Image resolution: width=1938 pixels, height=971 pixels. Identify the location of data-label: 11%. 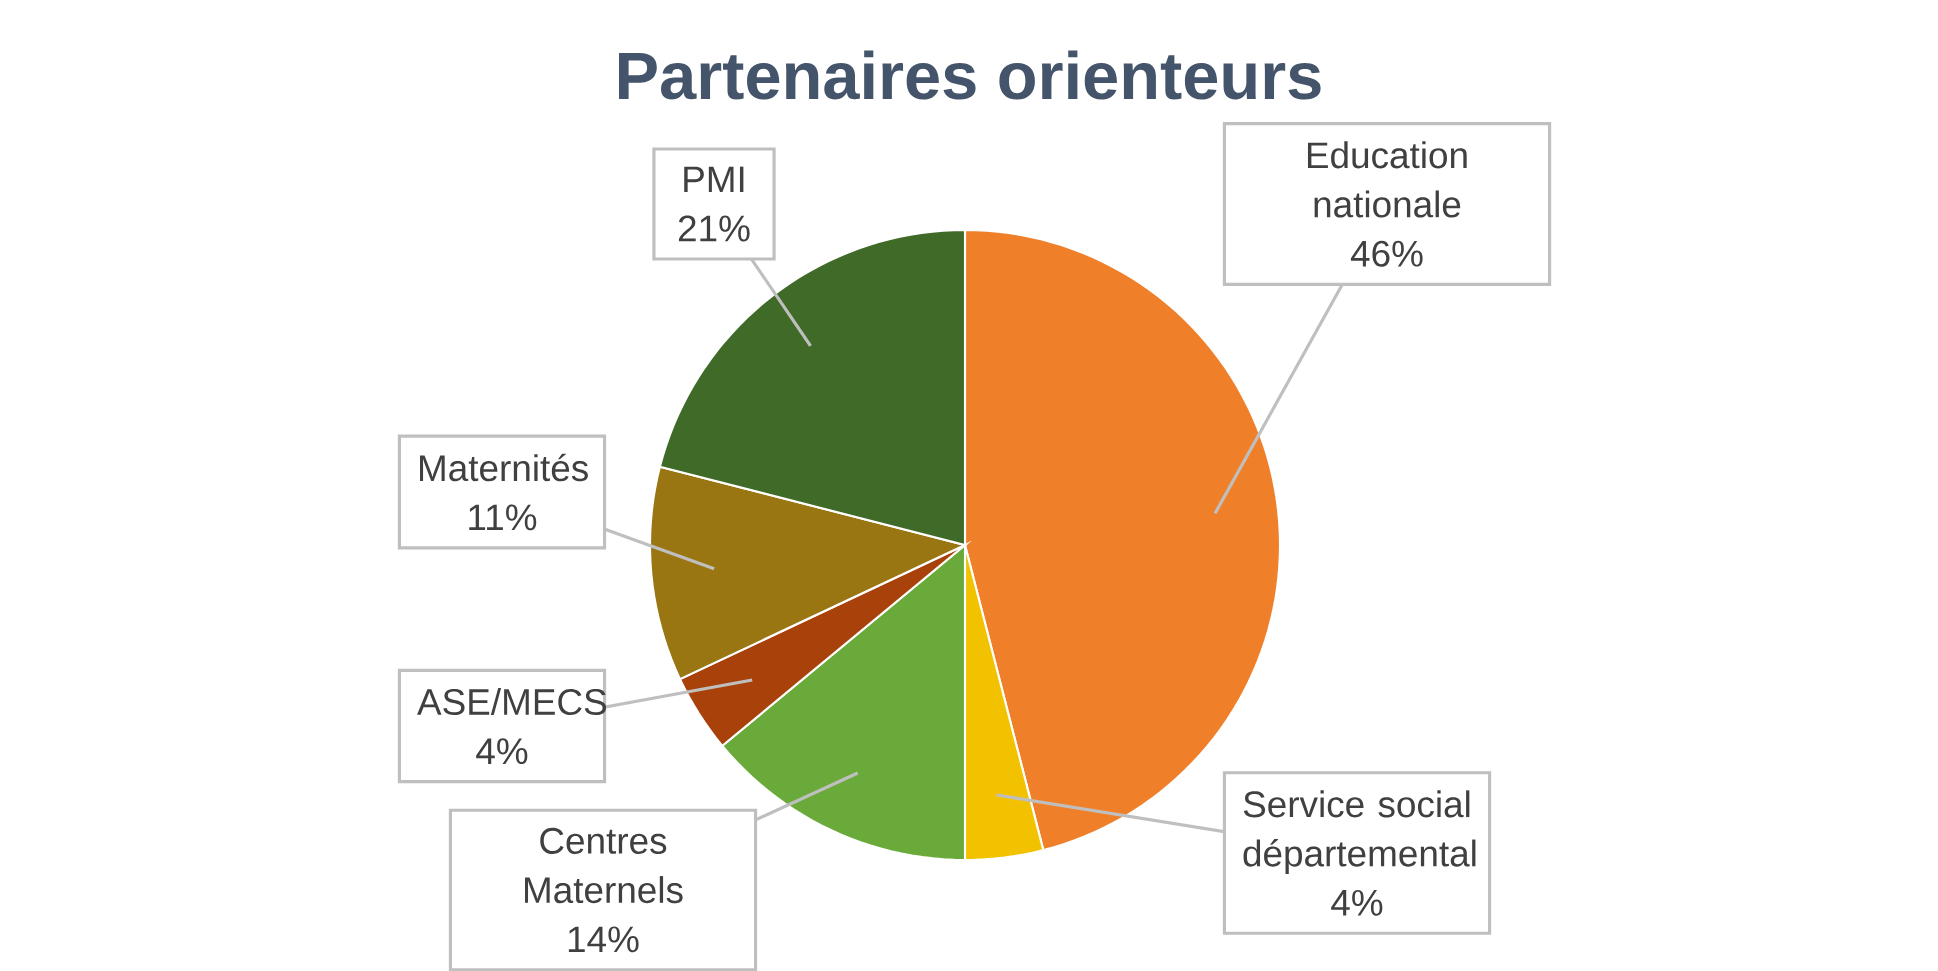
(503, 517).